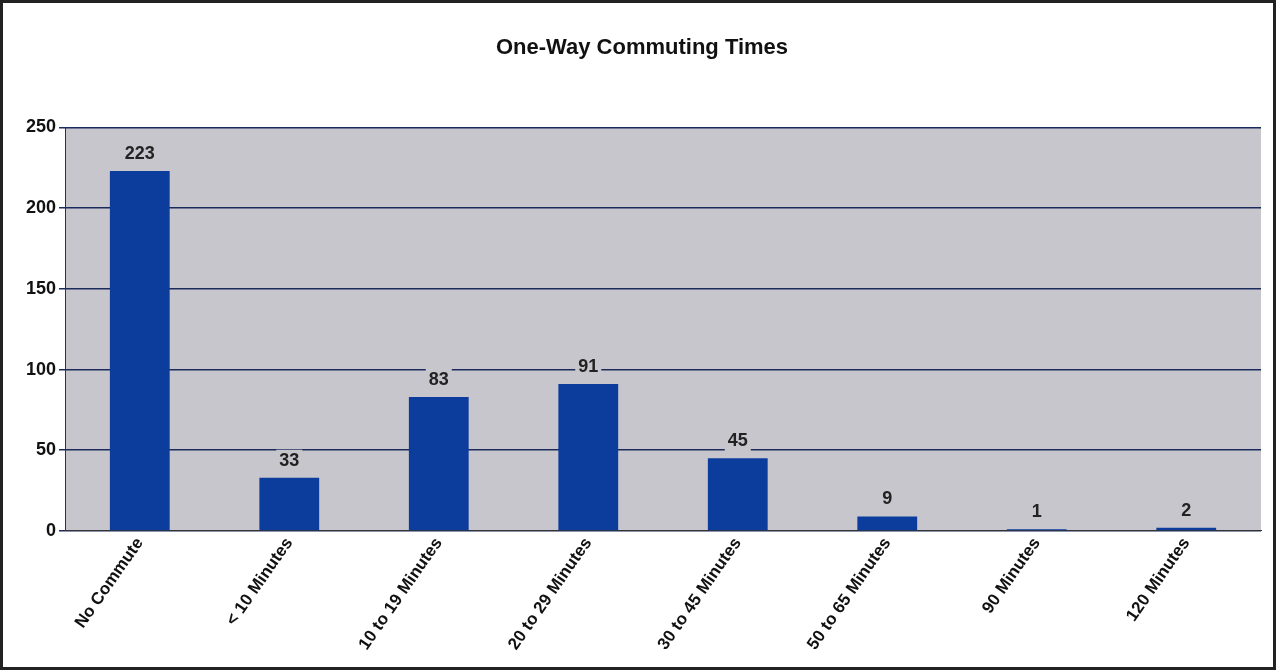 The width and height of the screenshot is (1276, 670). Describe the element at coordinates (642, 47) in the screenshot. I see `chart-title: One-Way Commuting Times` at that location.